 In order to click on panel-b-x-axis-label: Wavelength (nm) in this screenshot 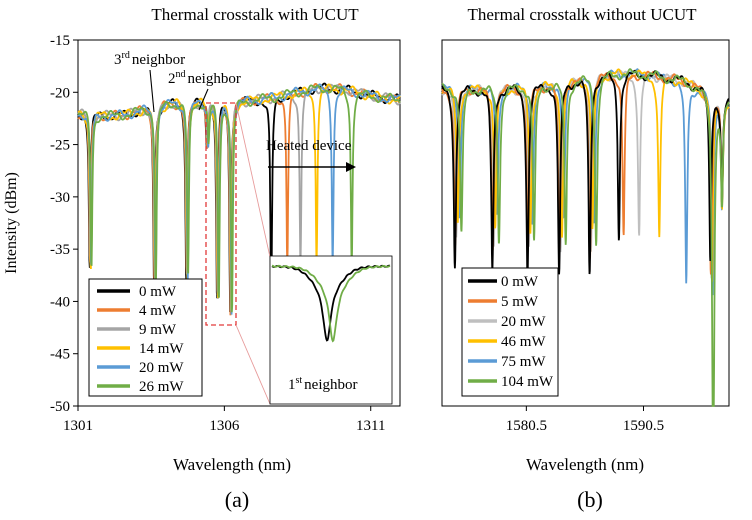, I will do `click(585, 464)`.